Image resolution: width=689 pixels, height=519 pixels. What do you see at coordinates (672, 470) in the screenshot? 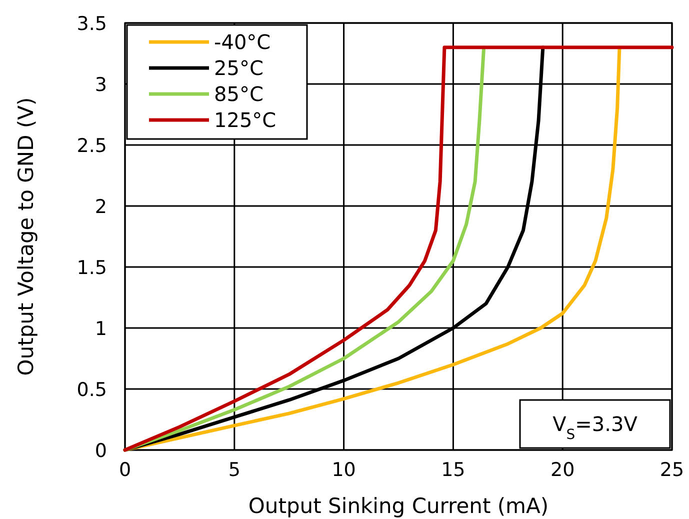
I see `x-tick-label: 25` at bounding box center [672, 470].